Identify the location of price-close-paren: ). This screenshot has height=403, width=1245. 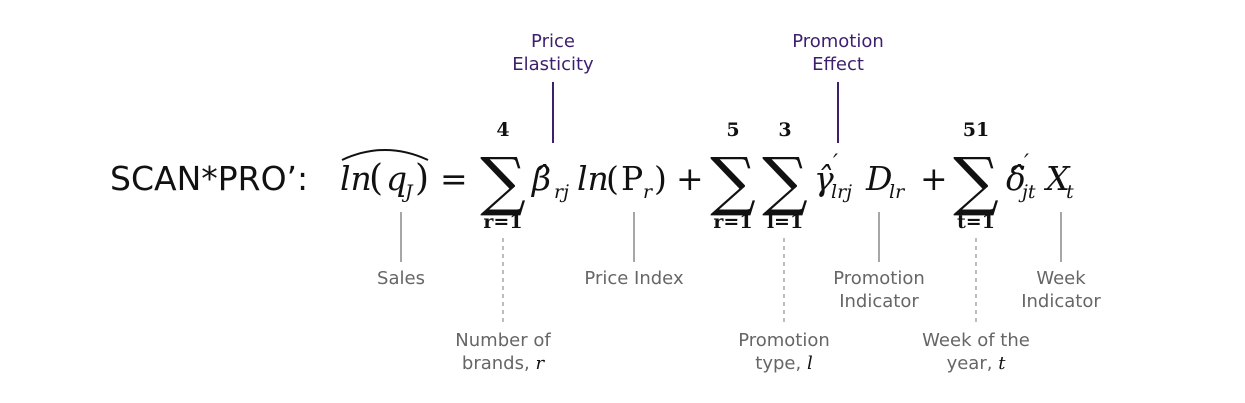
(660, 178).